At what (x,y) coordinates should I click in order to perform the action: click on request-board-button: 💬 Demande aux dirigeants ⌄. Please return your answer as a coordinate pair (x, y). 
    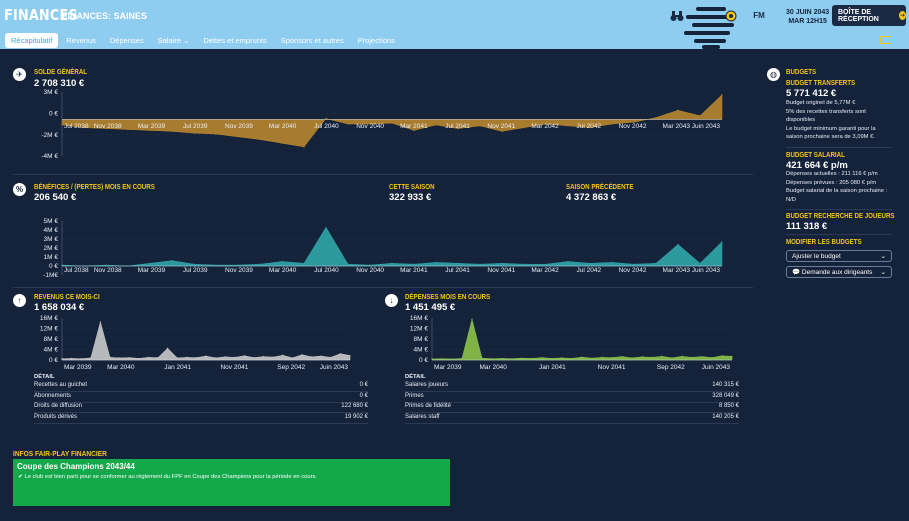
    Looking at the image, I should click on (839, 272).